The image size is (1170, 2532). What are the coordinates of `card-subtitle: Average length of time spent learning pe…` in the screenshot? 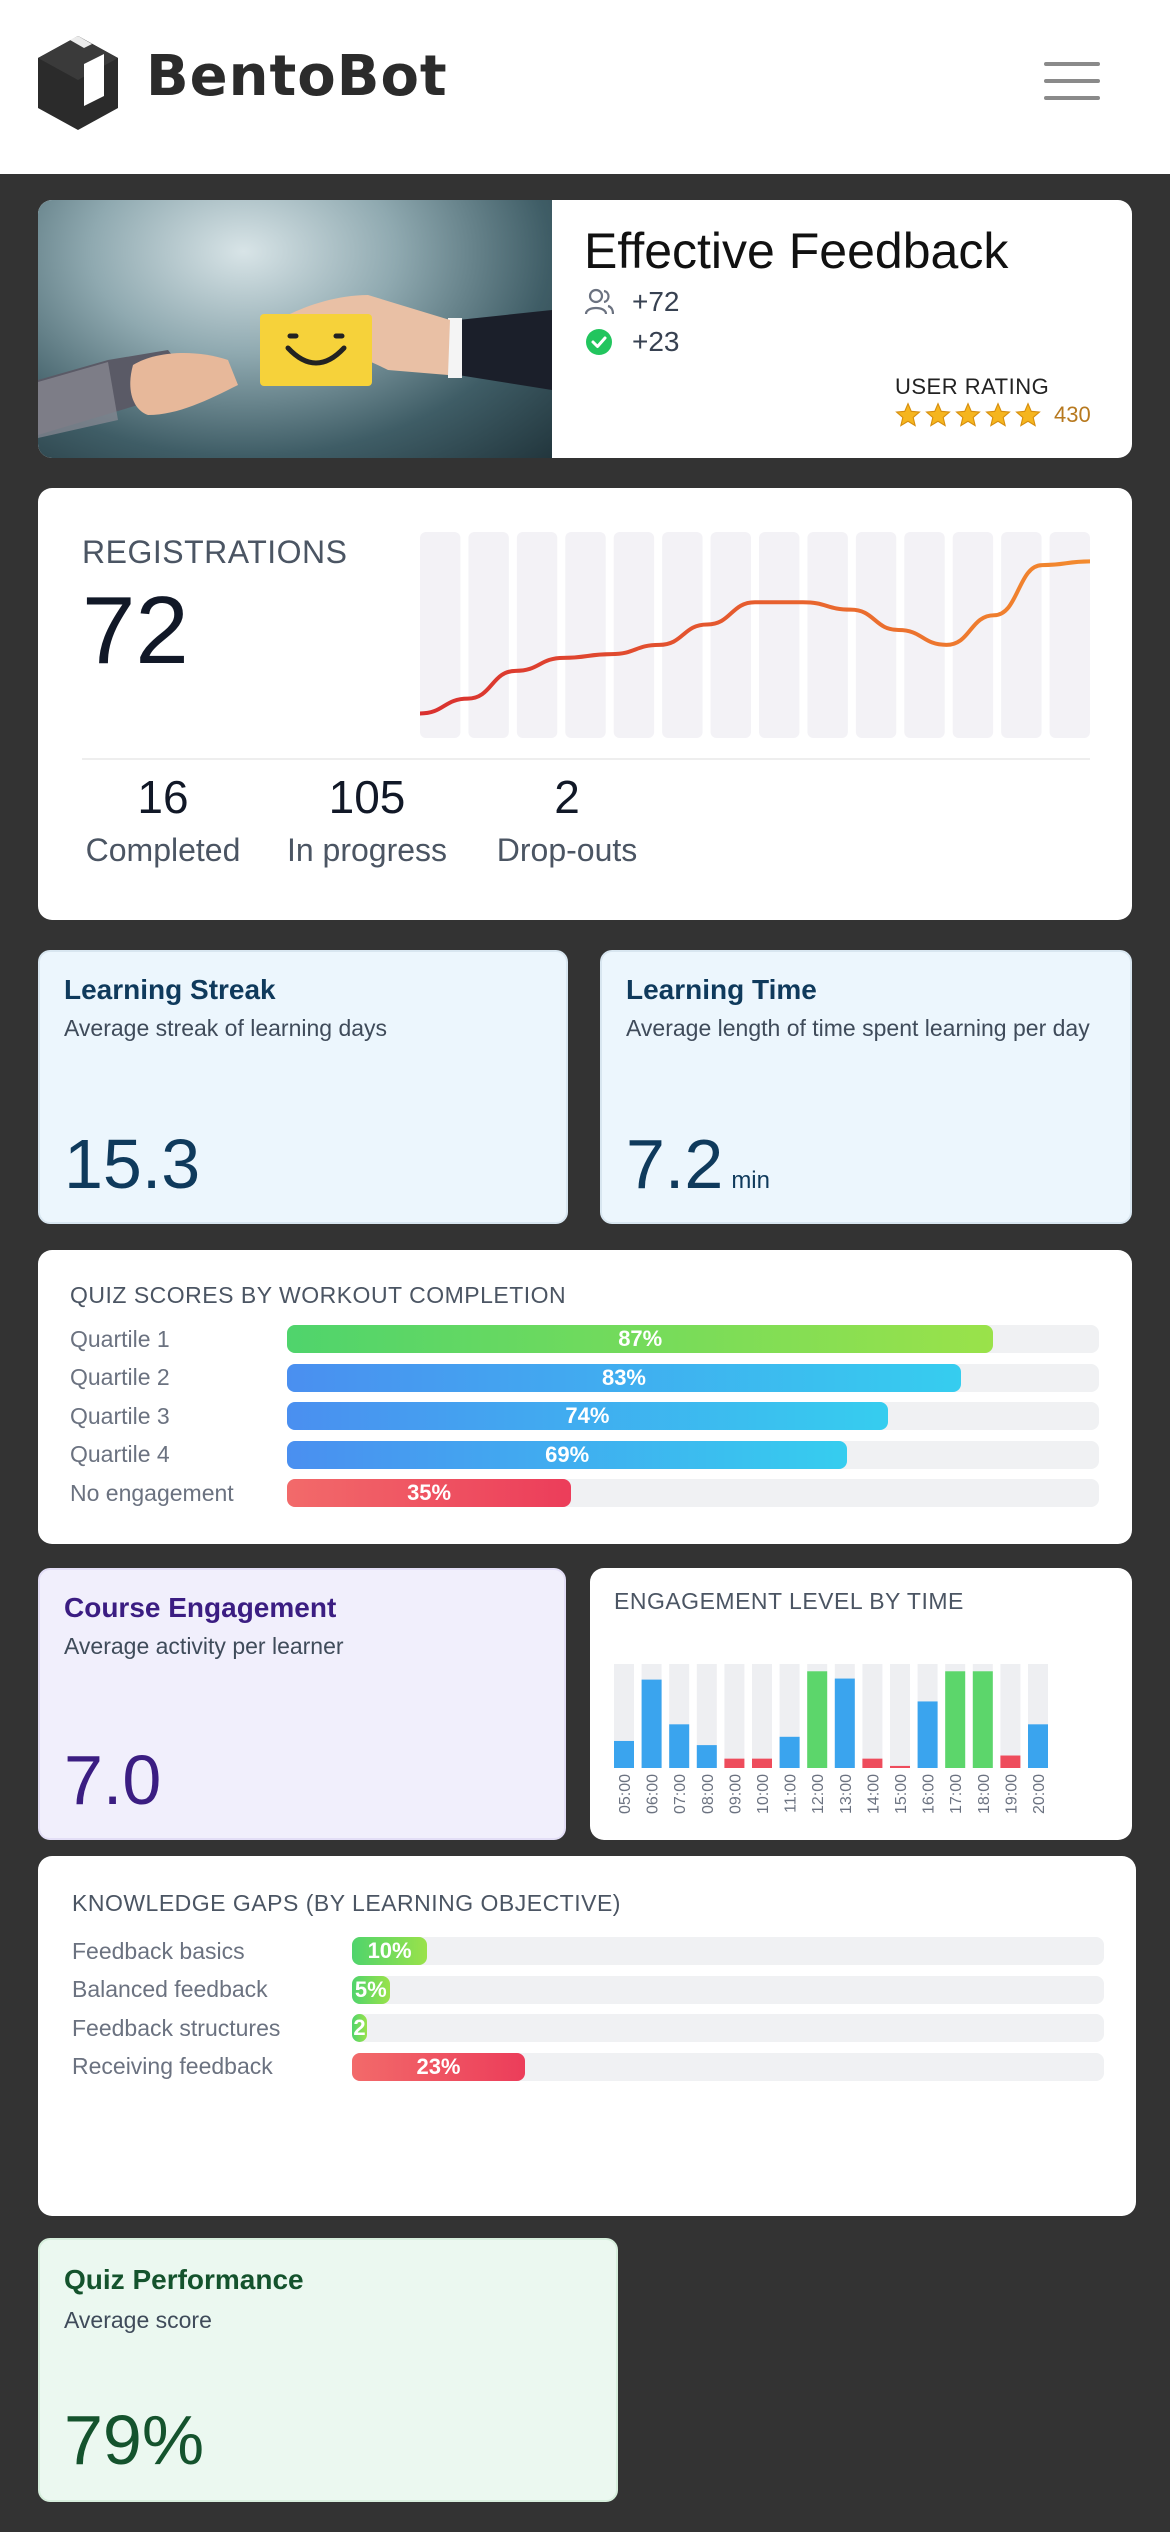 It's located at (858, 1028).